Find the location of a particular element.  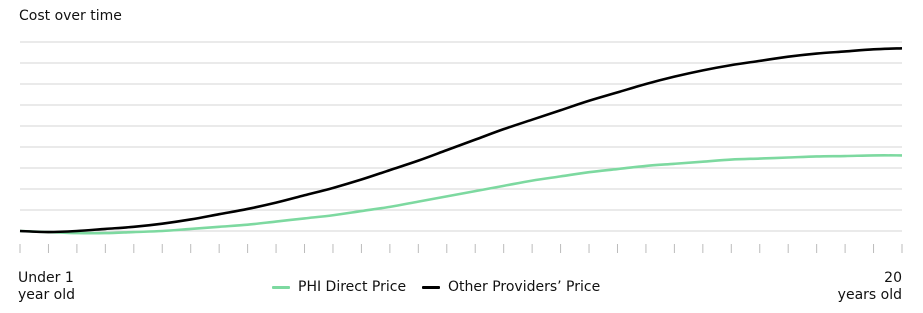

legend-item: Other Providers’ Price is located at coordinates (511, 287).